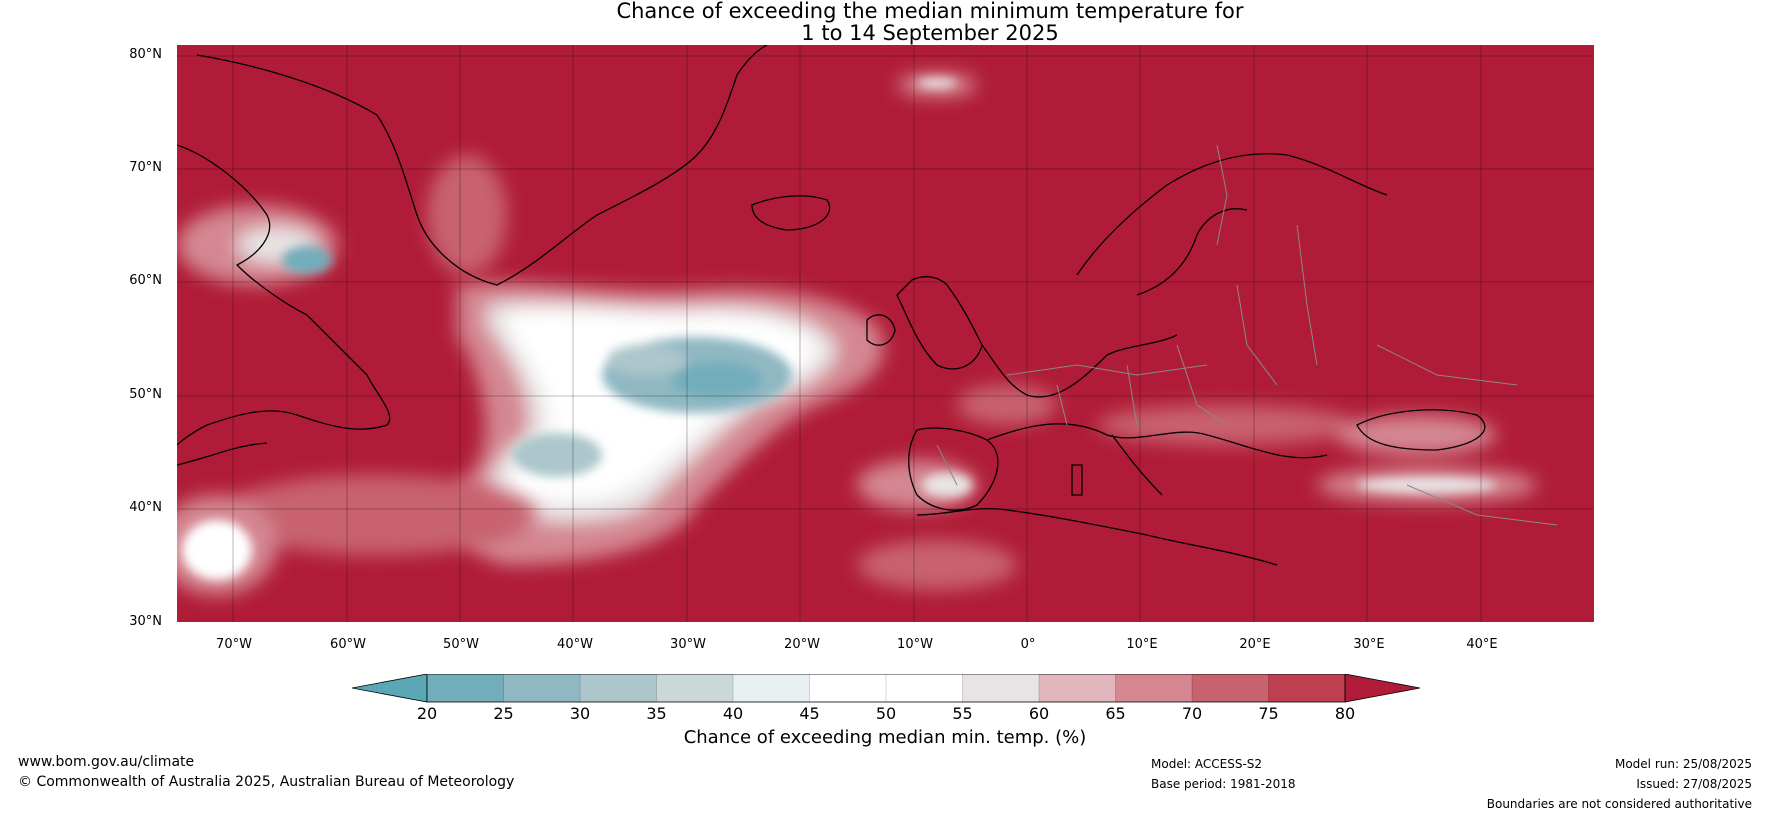 The image size is (1770, 816). I want to click on labrador-blue, so click(307, 260).